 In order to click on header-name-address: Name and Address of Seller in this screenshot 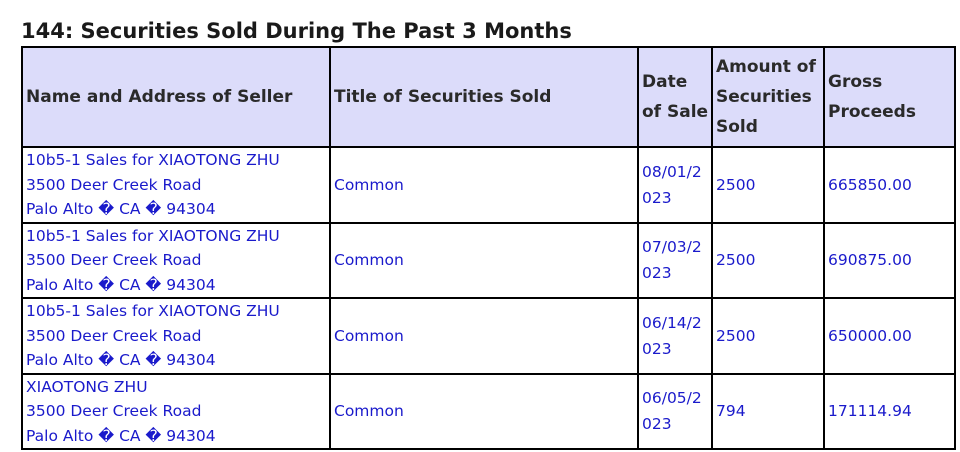, I will do `click(176, 97)`.